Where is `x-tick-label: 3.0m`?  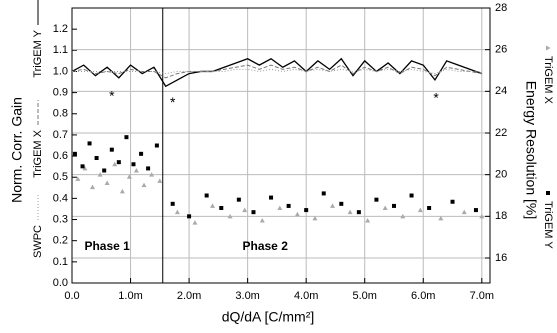 x-tick-label: 3.0m is located at coordinates (247, 296).